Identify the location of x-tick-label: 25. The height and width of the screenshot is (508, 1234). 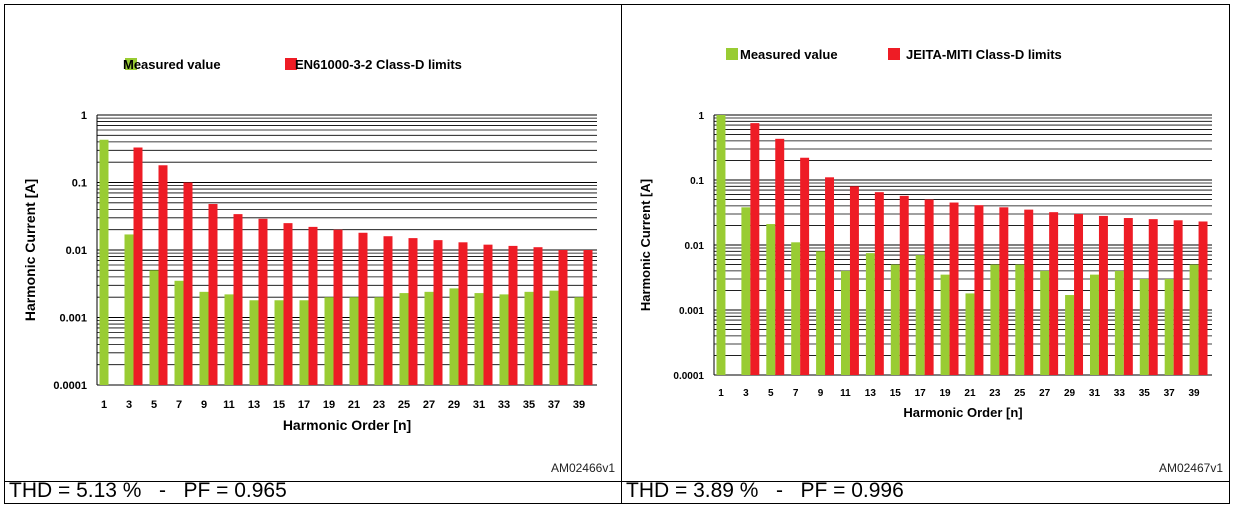
(404, 405).